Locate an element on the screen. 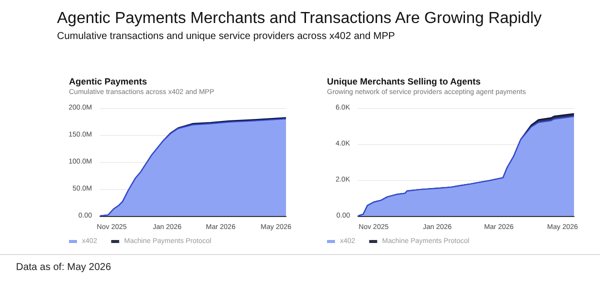 The height and width of the screenshot is (293, 600). text: Agentic Payments Merchants and Transactions Are Growing Rapidly is located at coordinates (299, 19).